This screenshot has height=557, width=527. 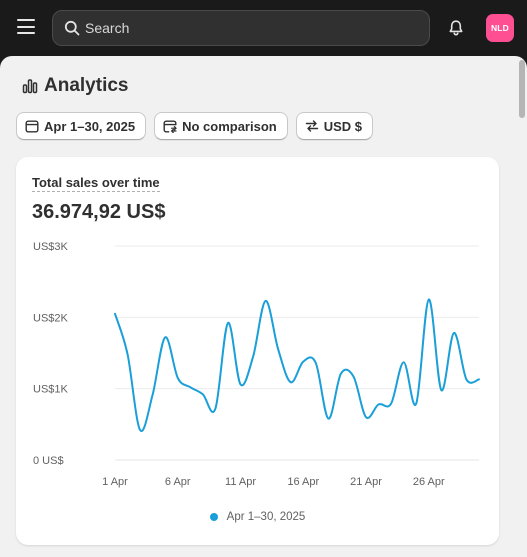 I want to click on x-tick-label: 11 Apr, so click(x=240, y=482).